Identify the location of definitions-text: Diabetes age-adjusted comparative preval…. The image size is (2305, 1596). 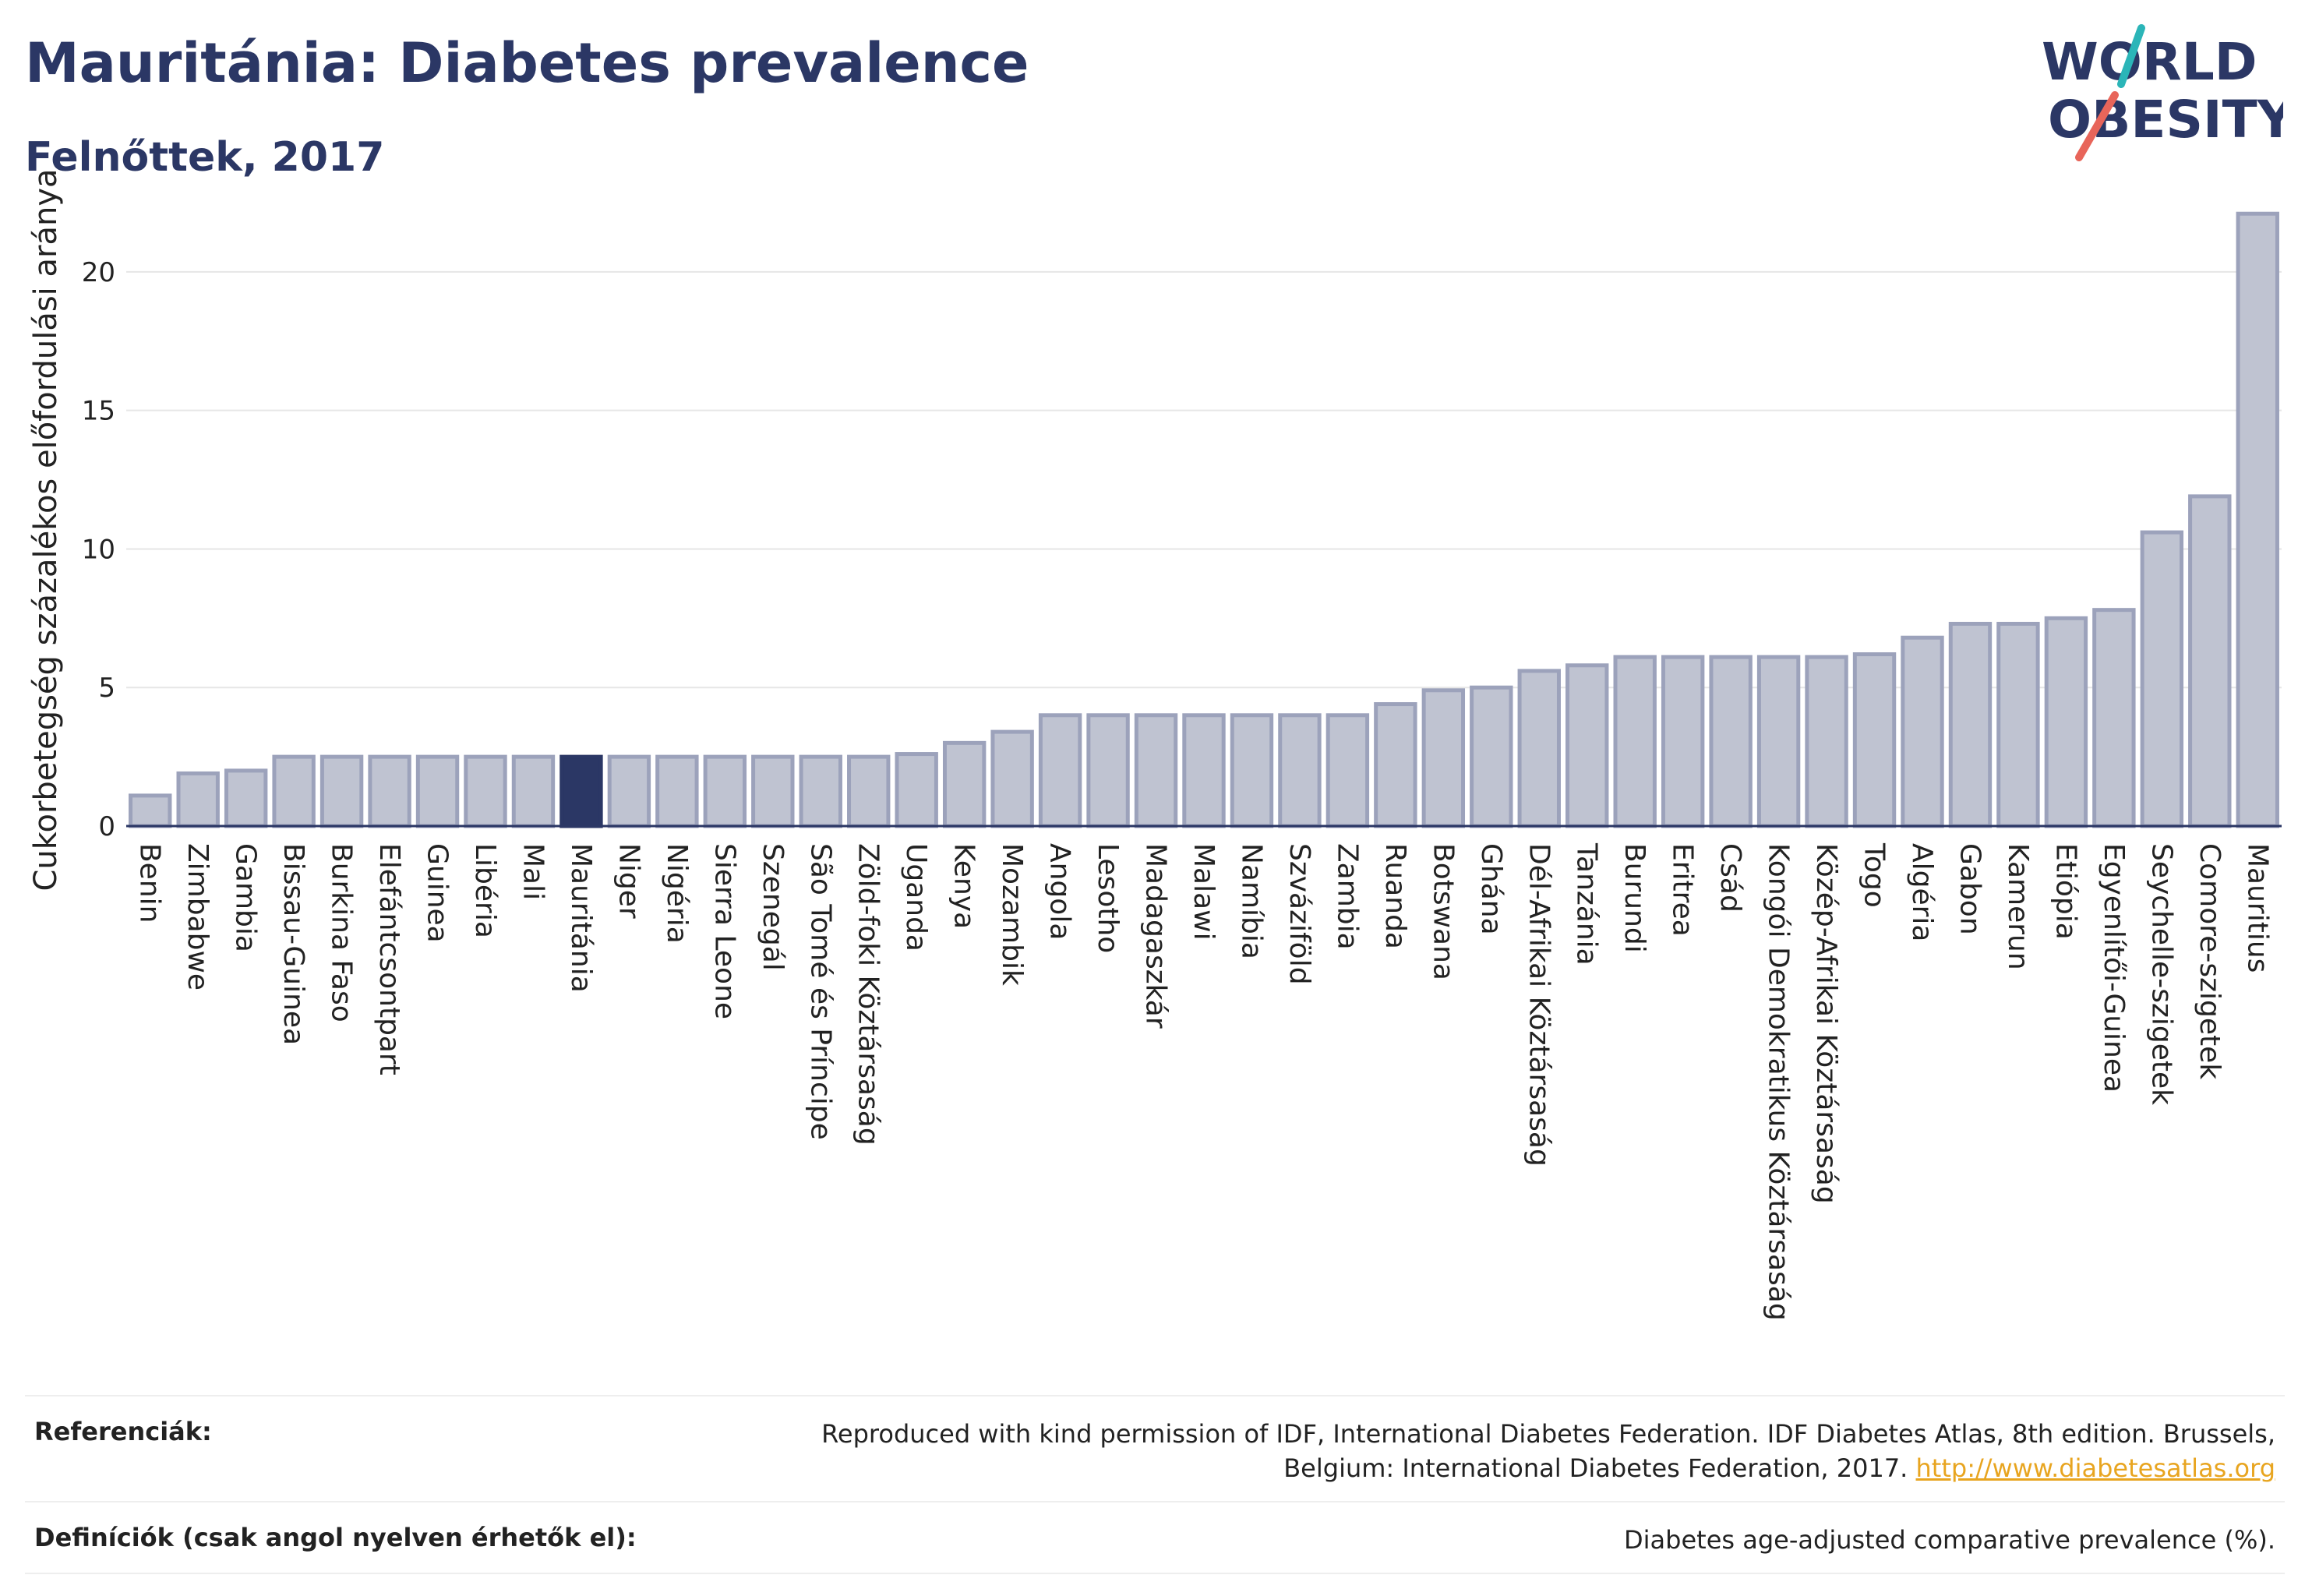
(1949, 1540).